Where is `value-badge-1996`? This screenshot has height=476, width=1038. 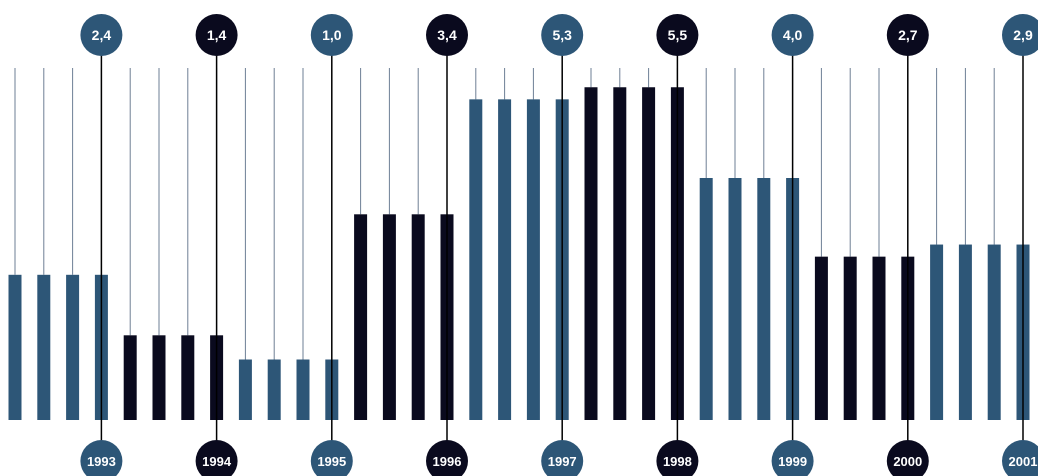
value-badge-1996 is located at coordinates (447, 35).